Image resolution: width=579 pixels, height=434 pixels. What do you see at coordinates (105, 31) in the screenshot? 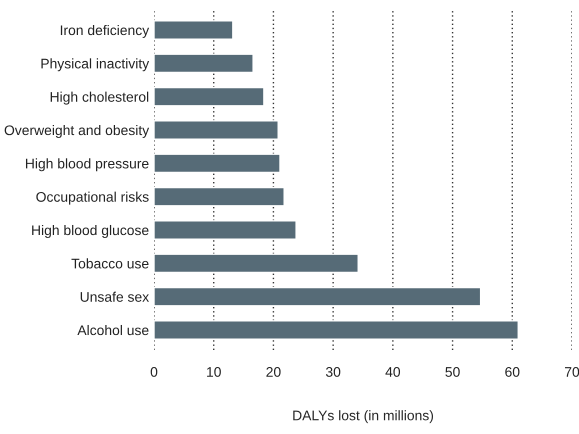
I see `y-tick-label: Iron deficiency` at bounding box center [105, 31].